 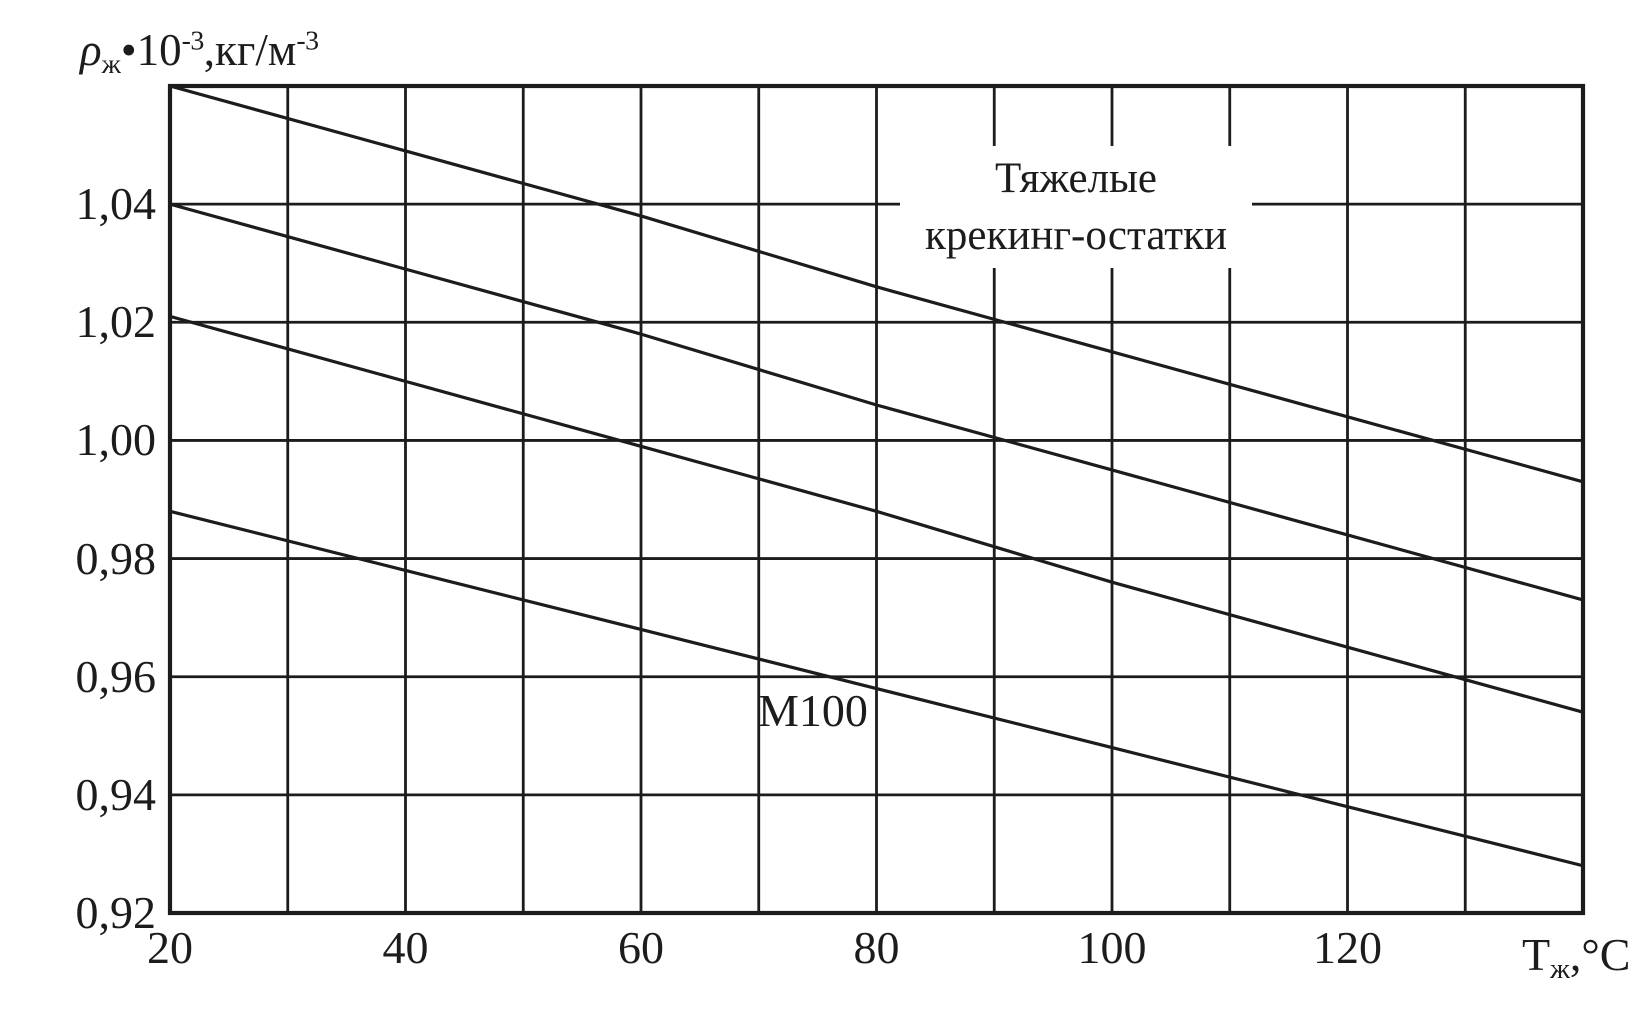 I want to click on x-axis-title-units: ,°С, so click(x=1600, y=954).